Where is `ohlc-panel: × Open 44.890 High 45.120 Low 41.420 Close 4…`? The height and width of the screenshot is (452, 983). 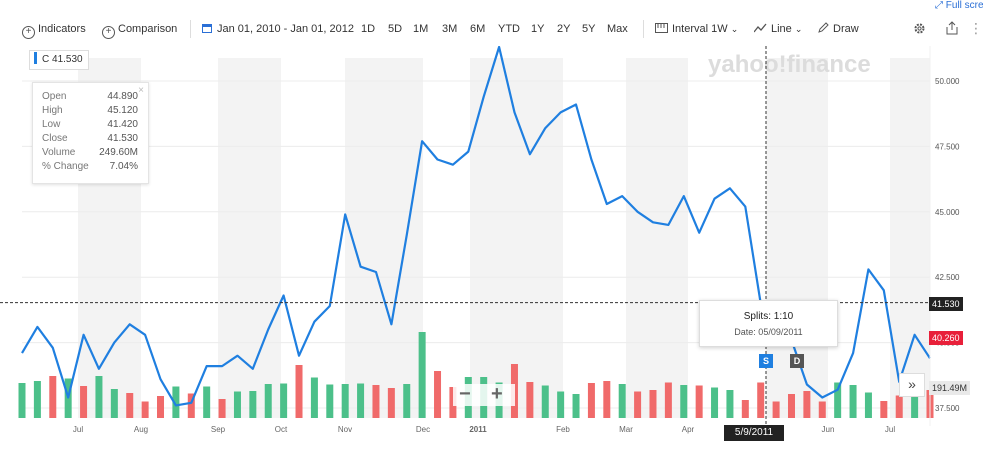 ohlc-panel: × Open 44.890 High 45.120 Low 41.420 Close 4… is located at coordinates (90, 133).